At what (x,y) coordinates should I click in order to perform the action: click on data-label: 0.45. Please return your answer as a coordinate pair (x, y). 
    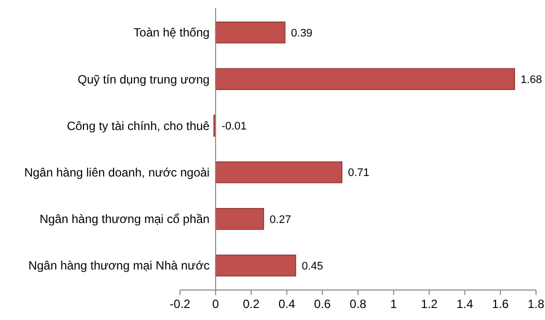
    Looking at the image, I should click on (313, 266).